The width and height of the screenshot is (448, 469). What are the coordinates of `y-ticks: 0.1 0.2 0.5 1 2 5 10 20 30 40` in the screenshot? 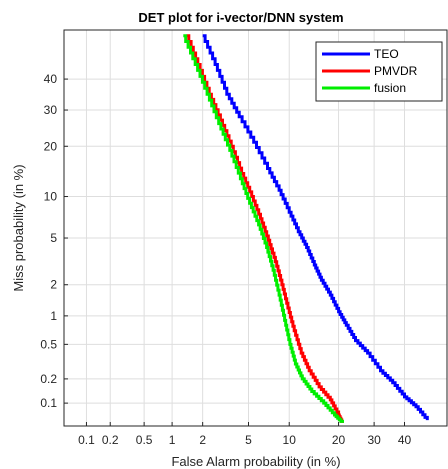 It's located at (54, 241).